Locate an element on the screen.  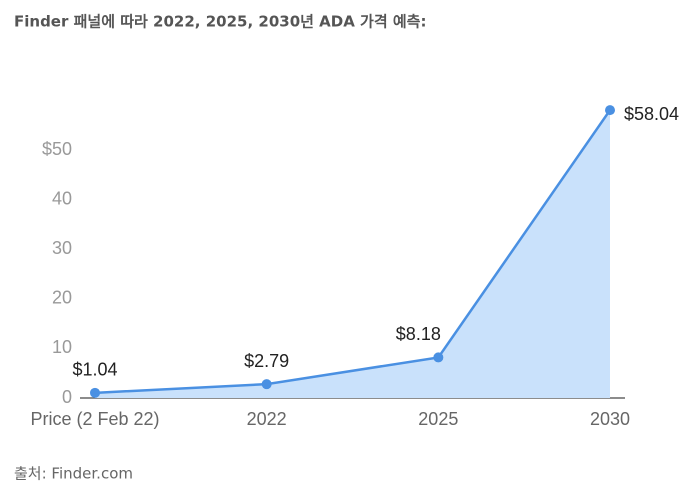
value-label: $8.18 is located at coordinates (418, 334).